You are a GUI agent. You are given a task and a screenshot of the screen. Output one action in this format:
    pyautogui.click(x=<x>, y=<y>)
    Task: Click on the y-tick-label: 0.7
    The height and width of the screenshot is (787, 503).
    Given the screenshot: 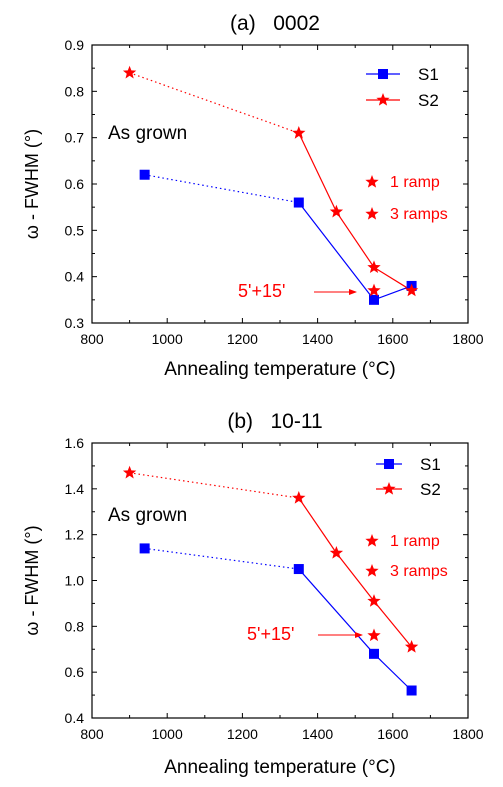 What is the action you would take?
    pyautogui.click(x=75, y=138)
    